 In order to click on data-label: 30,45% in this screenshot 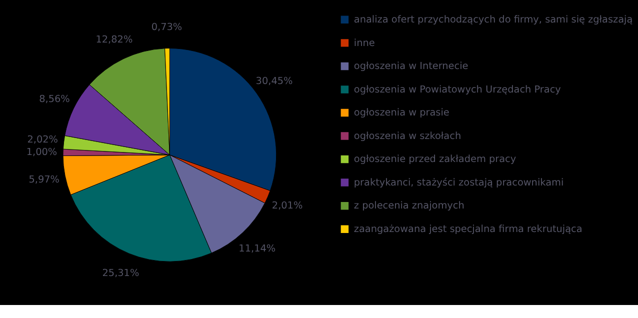, I will do `click(274, 82)`.